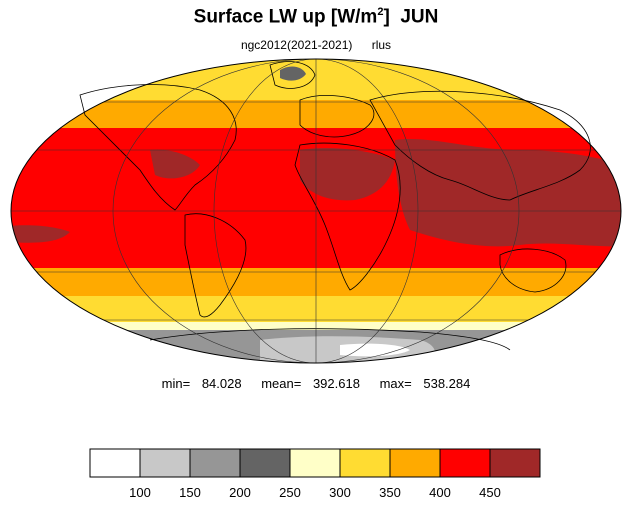 This screenshot has width=632, height=505. I want to click on map-statistics: min= 84.028 mean= 392.618 max= 538.284, so click(316, 383).